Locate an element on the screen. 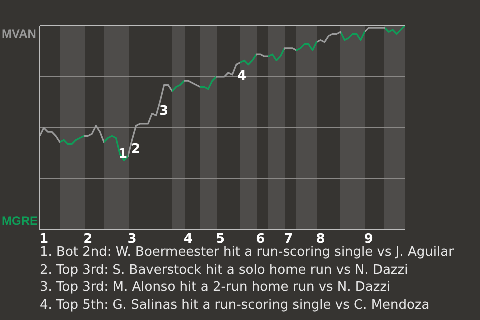  text: 2. Top 3rd: S. Baverstock hit a solo home run vs N. Dazzi is located at coordinates (225, 270).